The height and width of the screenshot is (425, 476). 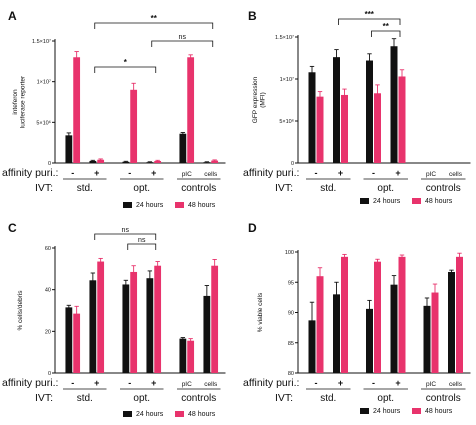 I want to click on legend-label-24h: 24 hours, so click(x=150, y=205).